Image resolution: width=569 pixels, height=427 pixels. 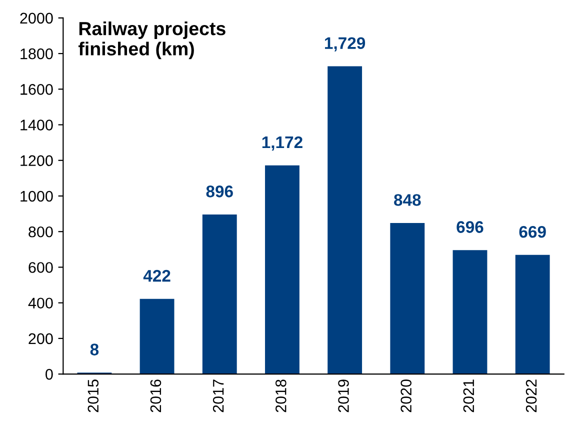 What do you see at coordinates (152, 40) in the screenshot?
I see `text: Railway projects finished (km)` at bounding box center [152, 40].